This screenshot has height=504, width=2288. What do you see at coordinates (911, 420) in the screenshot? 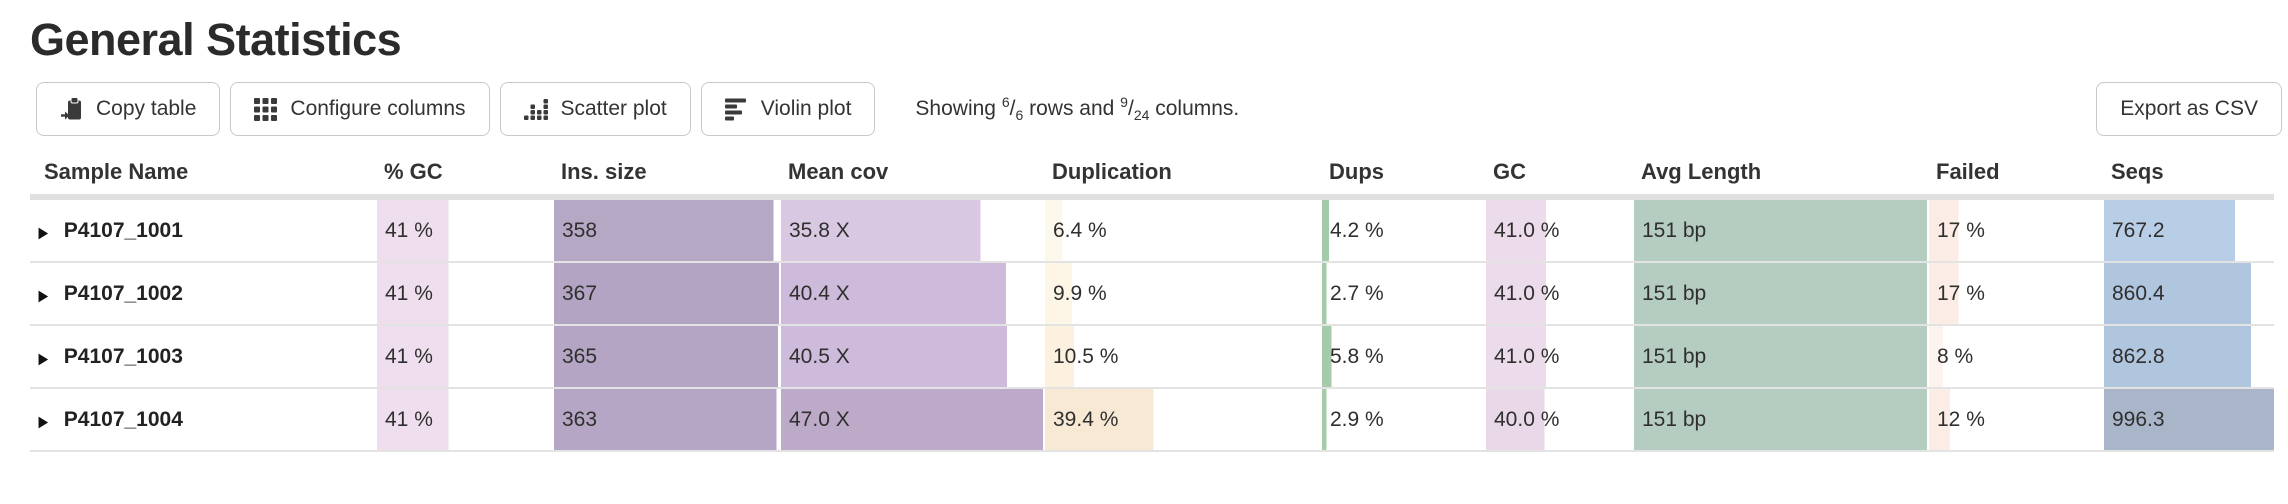
I see `cell-mean_cov: 47.0 X` at bounding box center [911, 420].